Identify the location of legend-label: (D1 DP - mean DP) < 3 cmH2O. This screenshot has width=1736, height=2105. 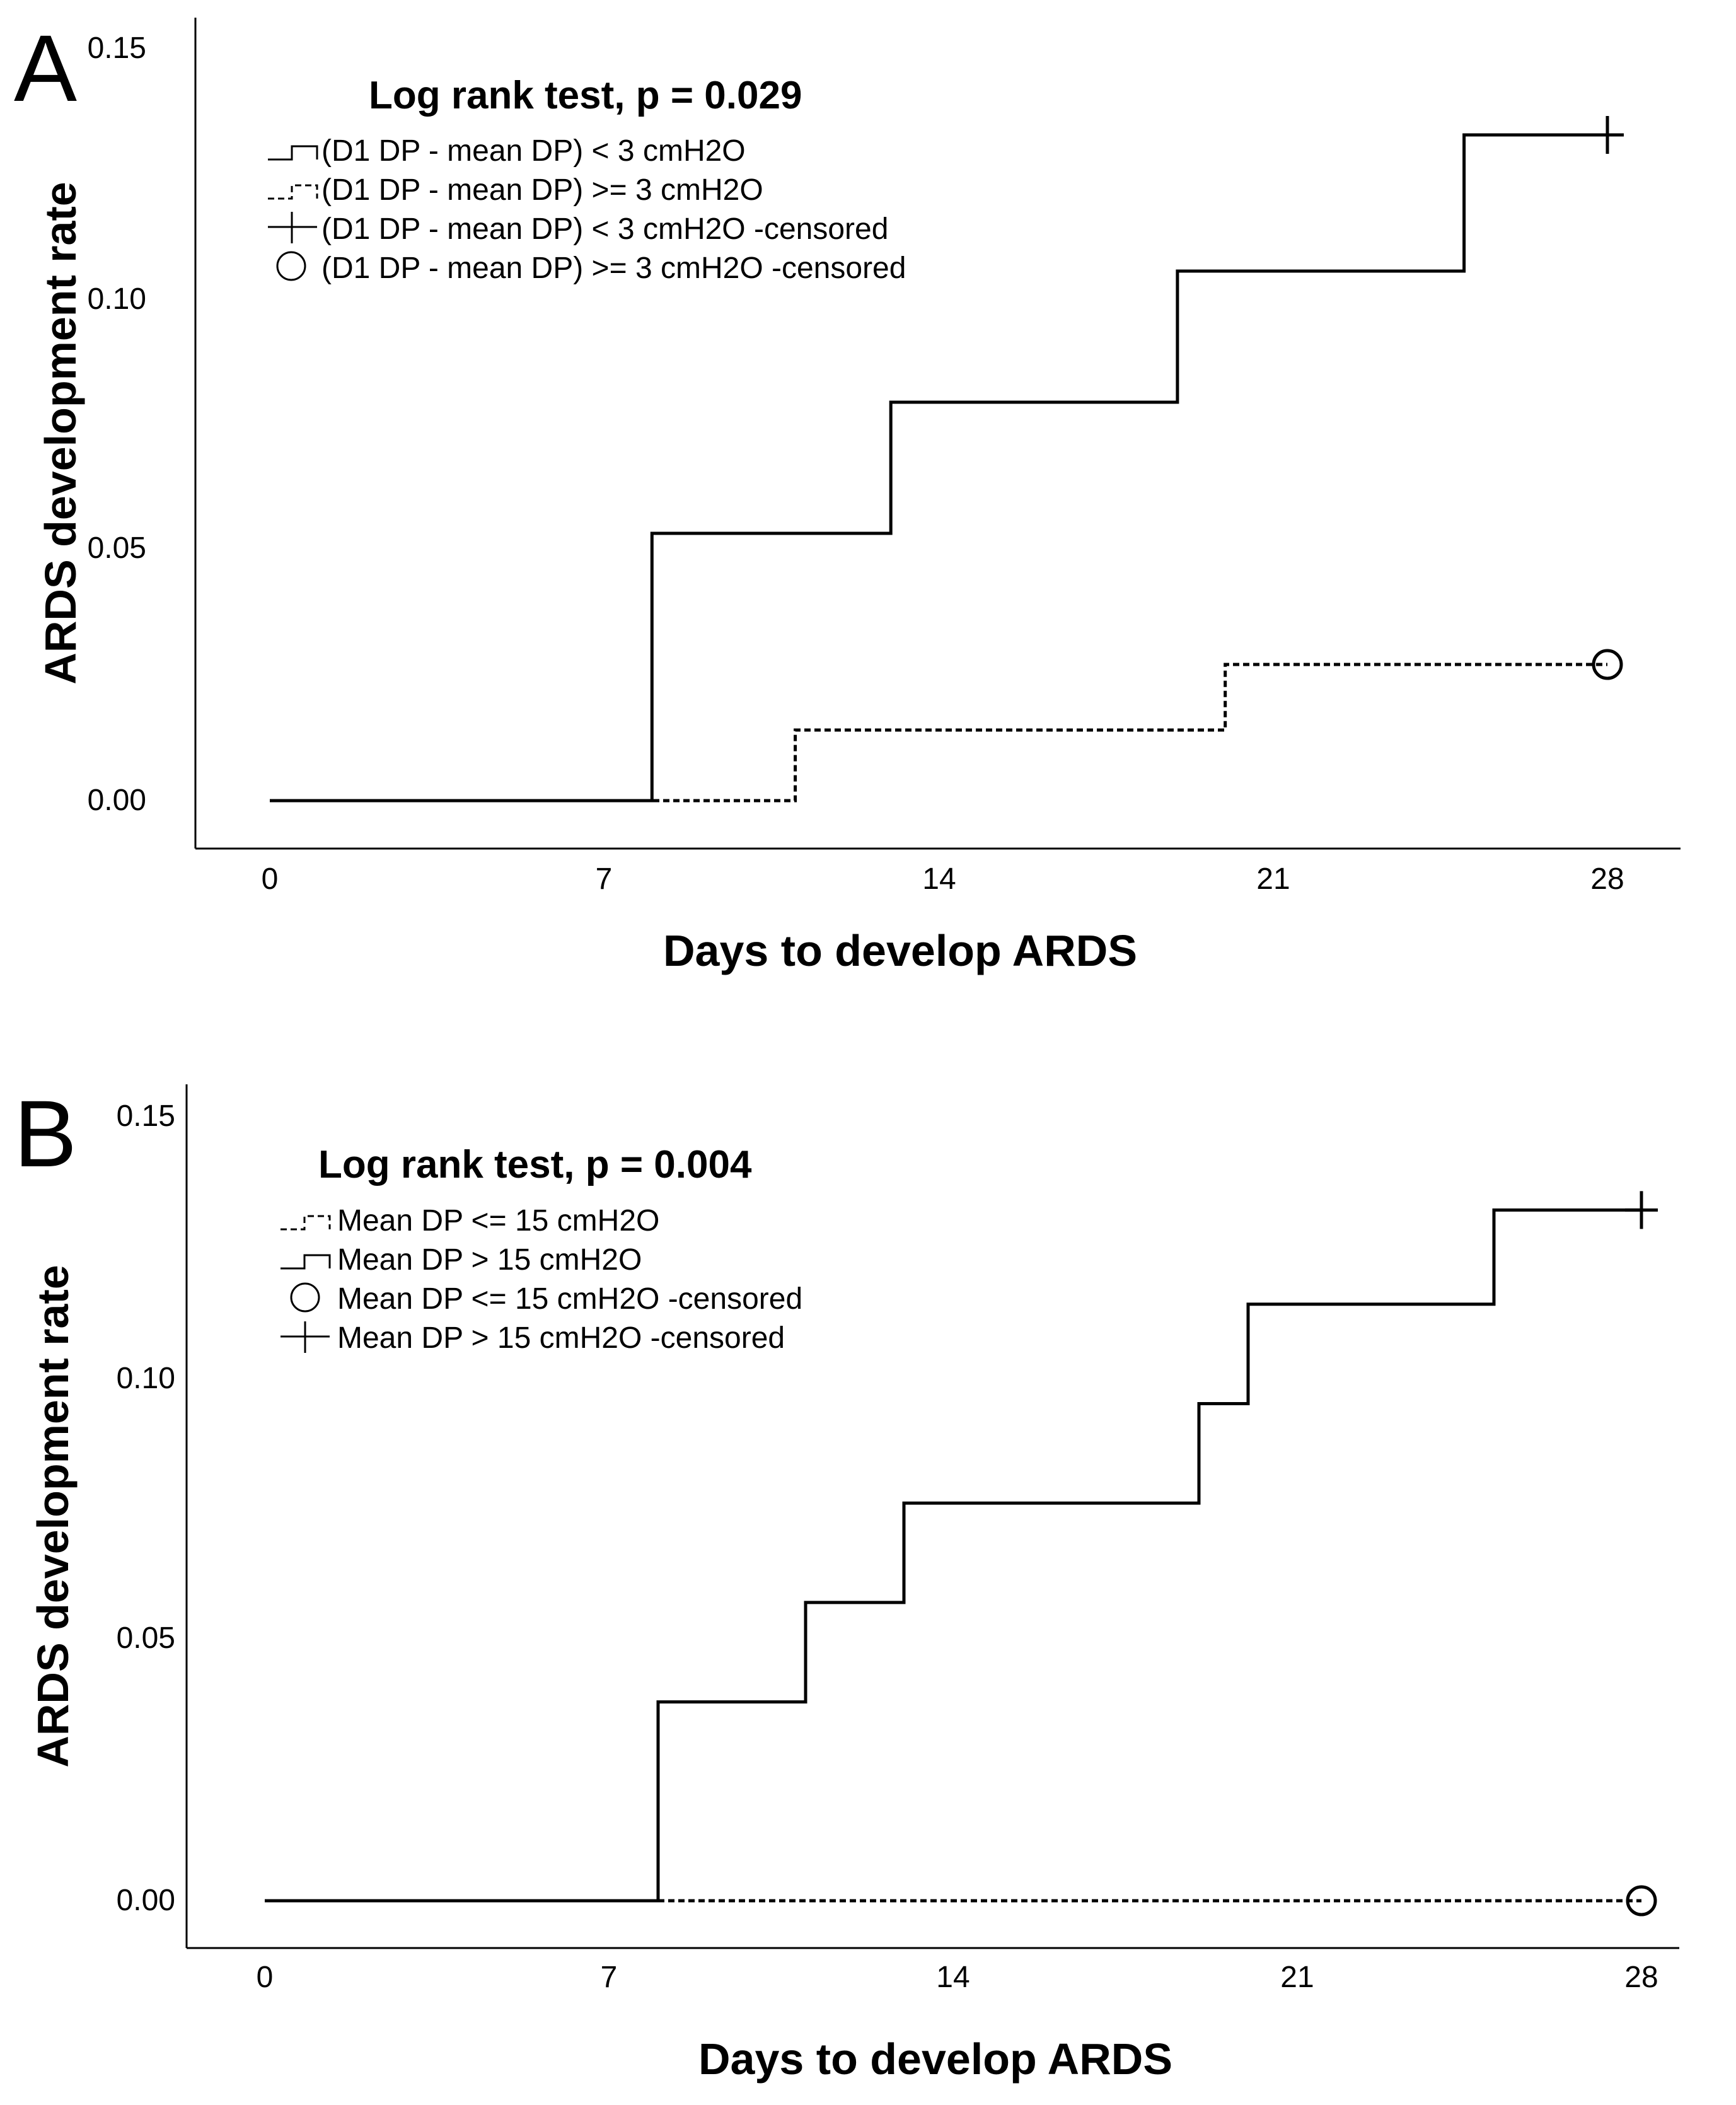
(533, 151).